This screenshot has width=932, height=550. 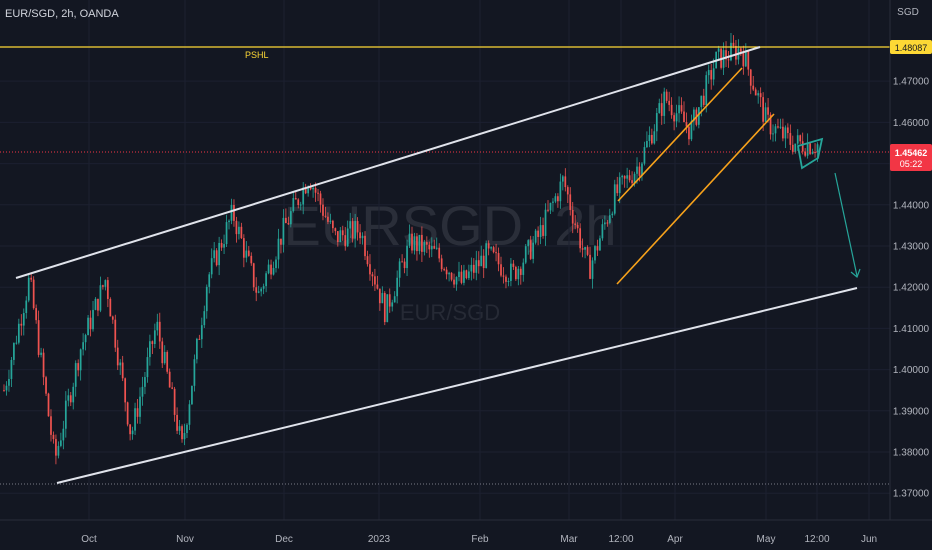 What do you see at coordinates (479, 539) in the screenshot?
I see `time-axis-ticks: Oct Nov Dec 2023 Feb Mar 12:00 Apr May 12:00 Jun` at bounding box center [479, 539].